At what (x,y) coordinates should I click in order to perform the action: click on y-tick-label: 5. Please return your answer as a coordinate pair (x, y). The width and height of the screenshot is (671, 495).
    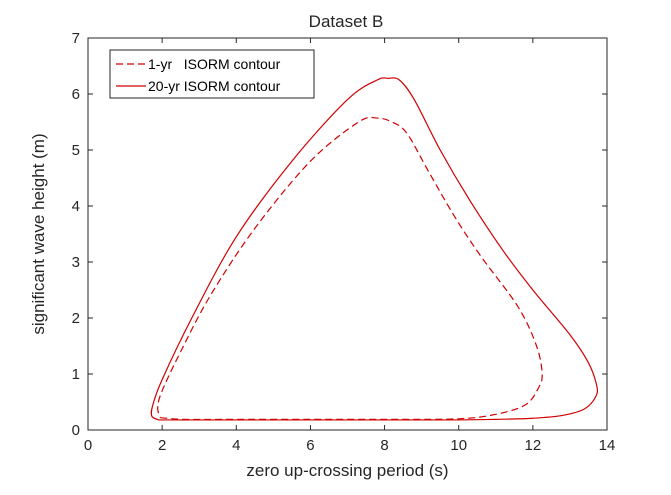
    Looking at the image, I should click on (76, 150).